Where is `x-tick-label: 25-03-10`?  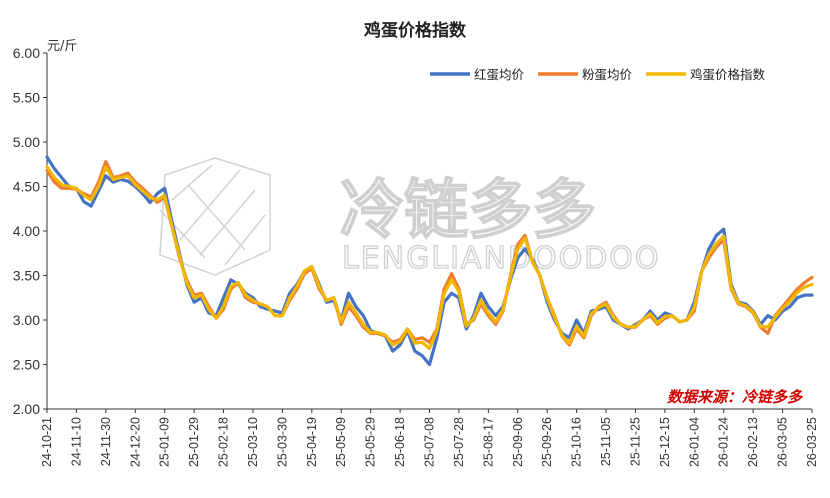
x-tick-label: 25-03-10 is located at coordinates (253, 442).